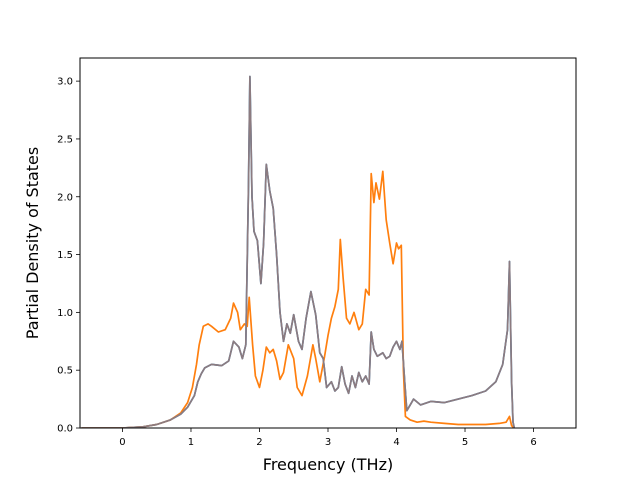  What do you see at coordinates (65, 82) in the screenshot?
I see `y-tick-label: 3.0` at bounding box center [65, 82].